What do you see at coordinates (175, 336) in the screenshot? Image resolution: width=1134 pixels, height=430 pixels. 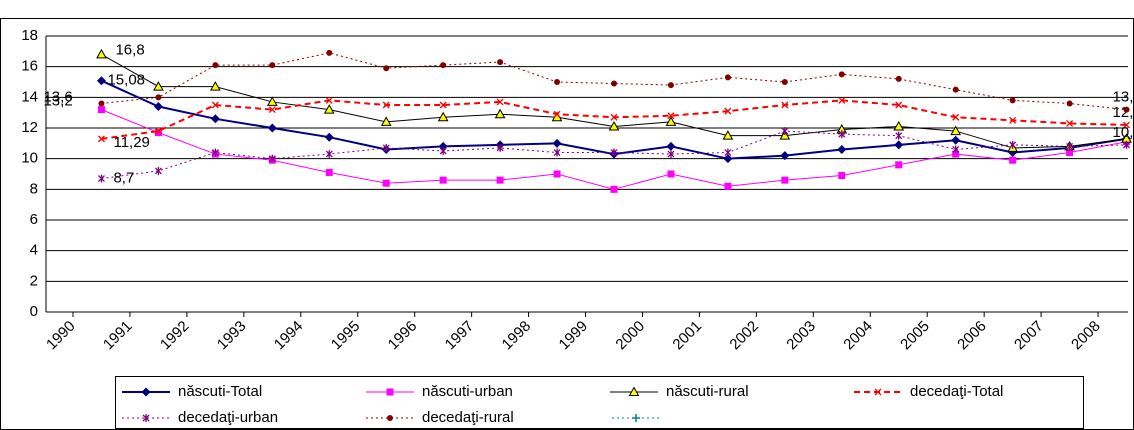 I see `x-tick-label: 1992` at bounding box center [175, 336].